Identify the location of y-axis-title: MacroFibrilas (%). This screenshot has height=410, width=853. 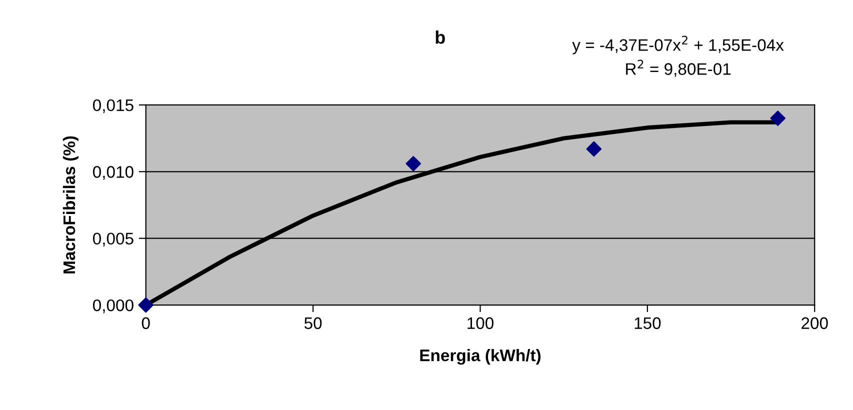
(70, 205).